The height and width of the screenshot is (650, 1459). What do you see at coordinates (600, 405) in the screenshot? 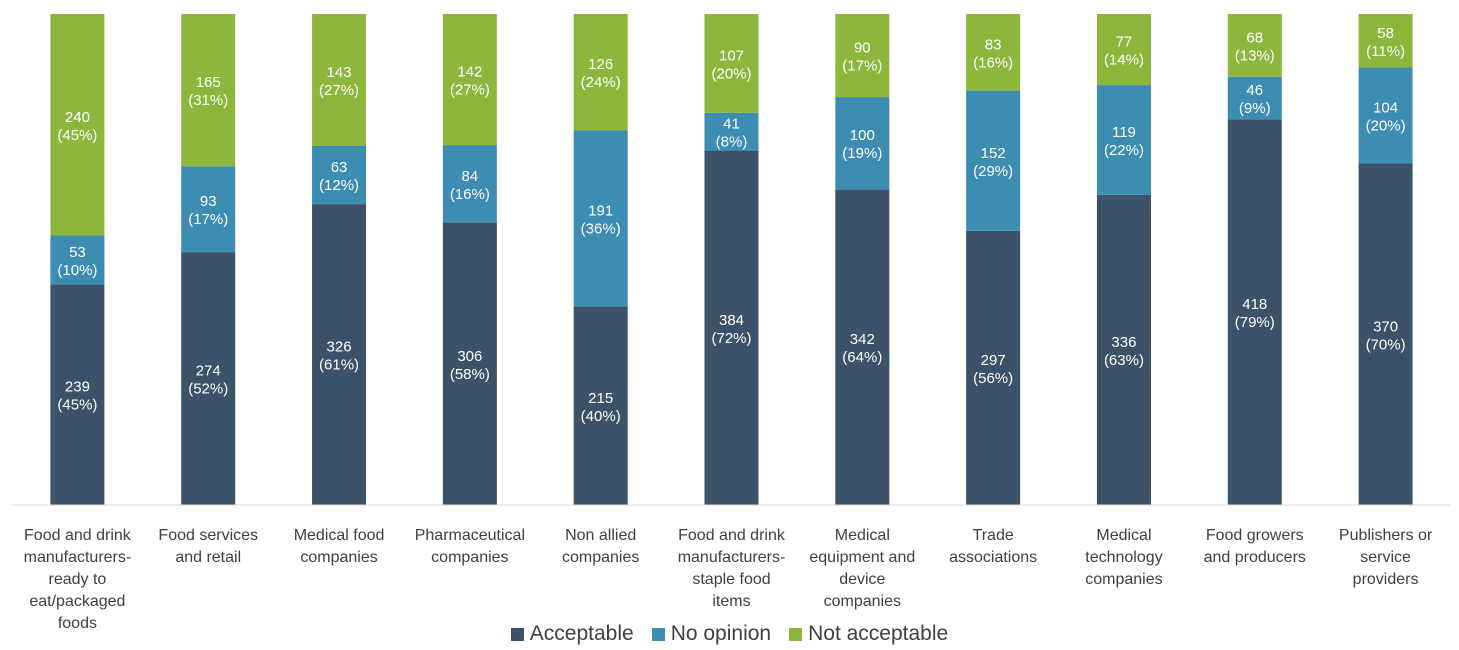
I see `bar-non-allied-companies-acceptable` at bounding box center [600, 405].